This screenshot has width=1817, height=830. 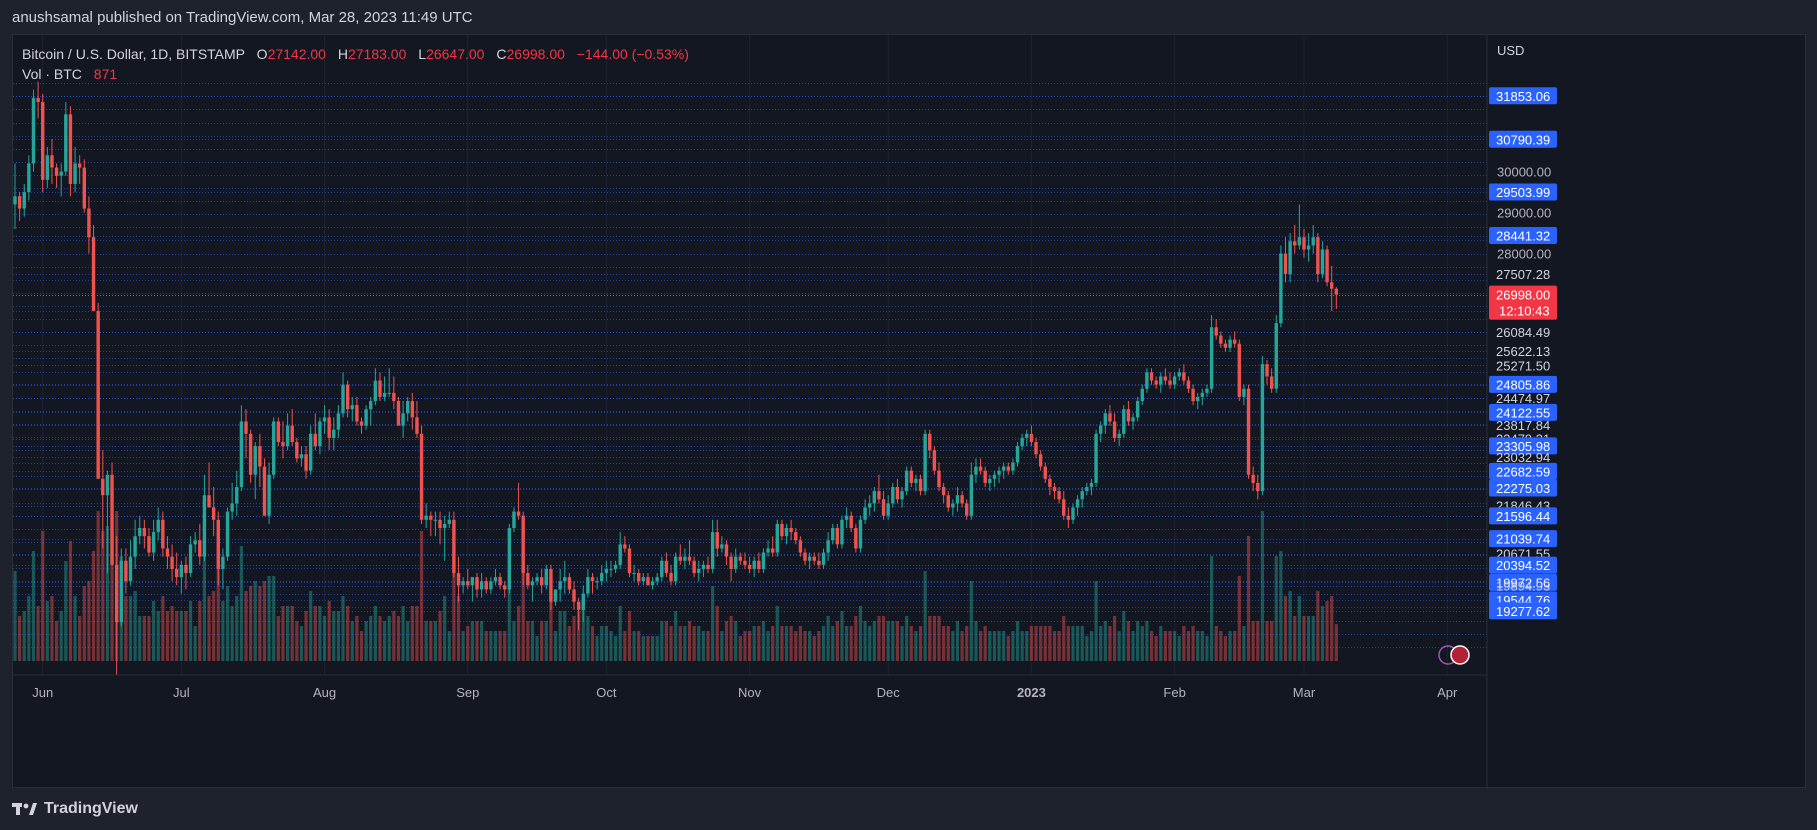 What do you see at coordinates (75, 809) in the screenshot?
I see `brand: TradingView` at bounding box center [75, 809].